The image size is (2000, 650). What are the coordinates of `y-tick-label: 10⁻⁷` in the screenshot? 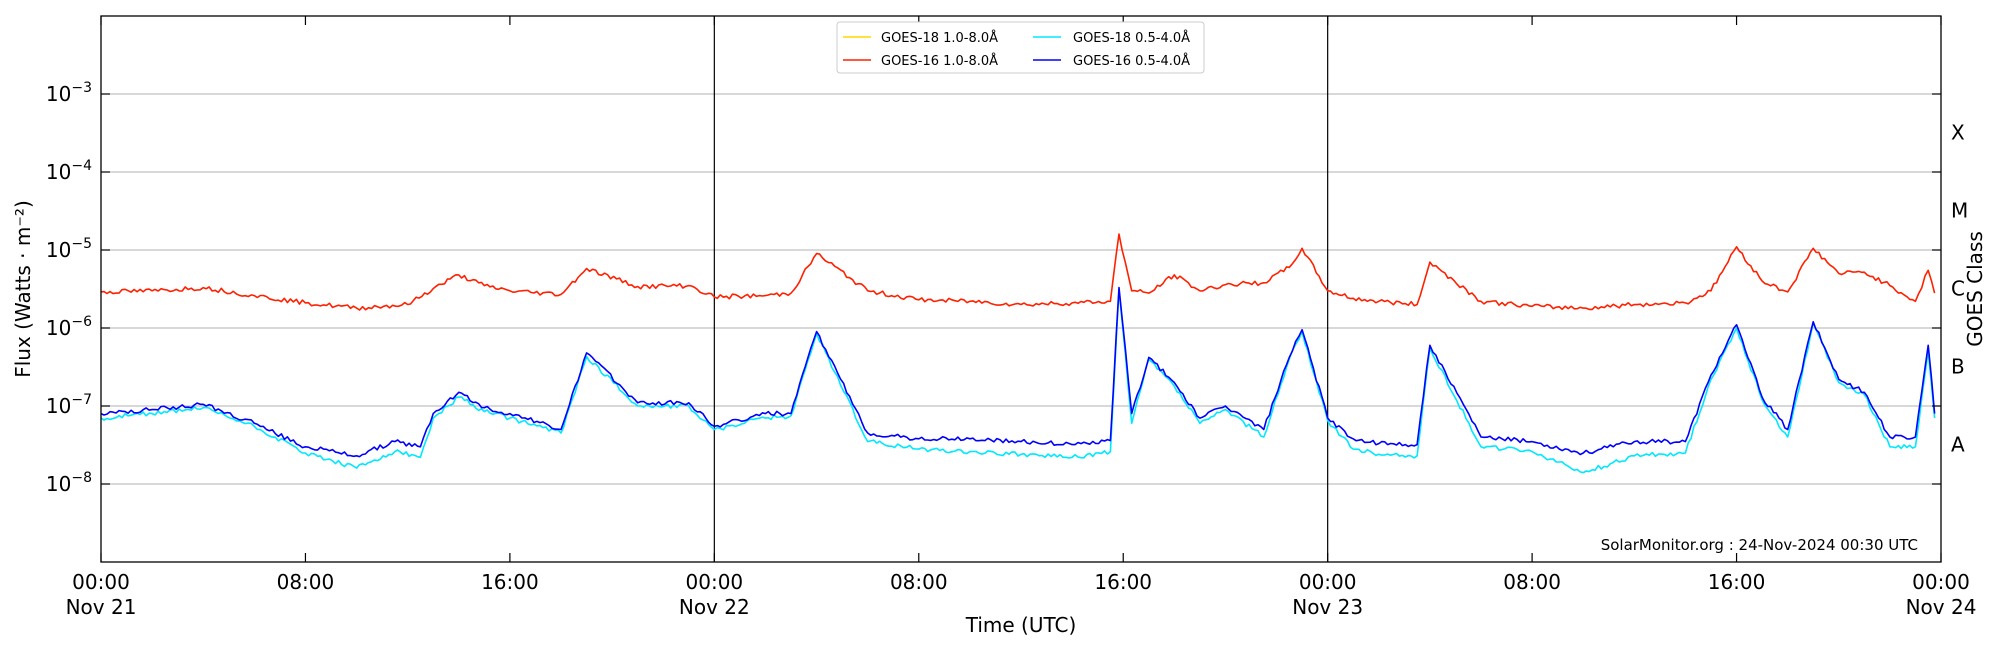 It's located at (69, 405).